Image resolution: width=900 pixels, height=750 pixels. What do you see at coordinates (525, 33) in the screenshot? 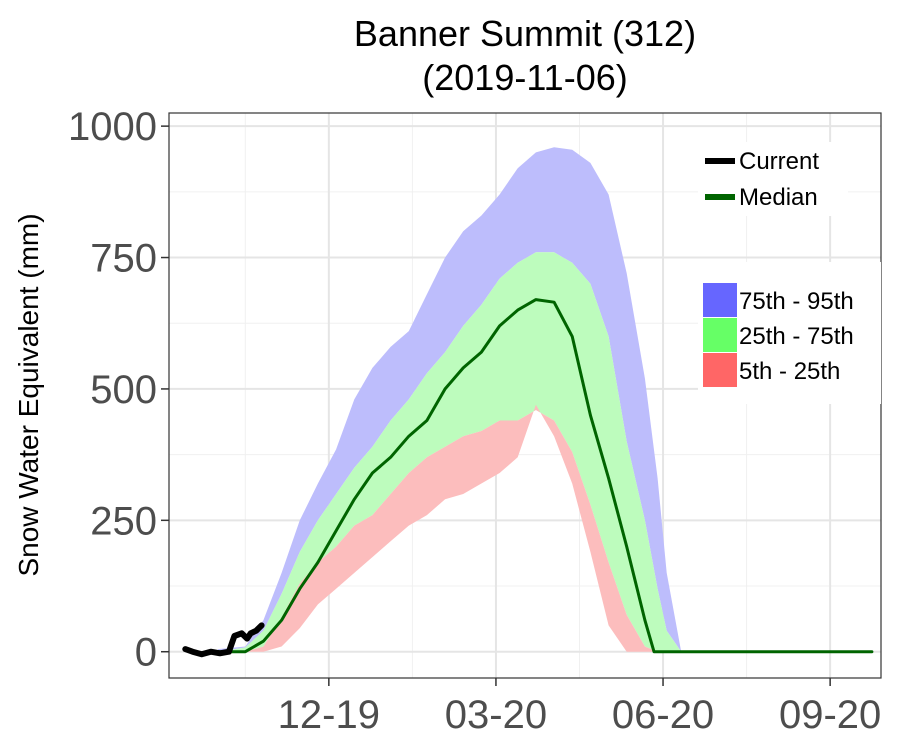
I see `chart-title-text: Banner Summit (312)` at bounding box center [525, 33].